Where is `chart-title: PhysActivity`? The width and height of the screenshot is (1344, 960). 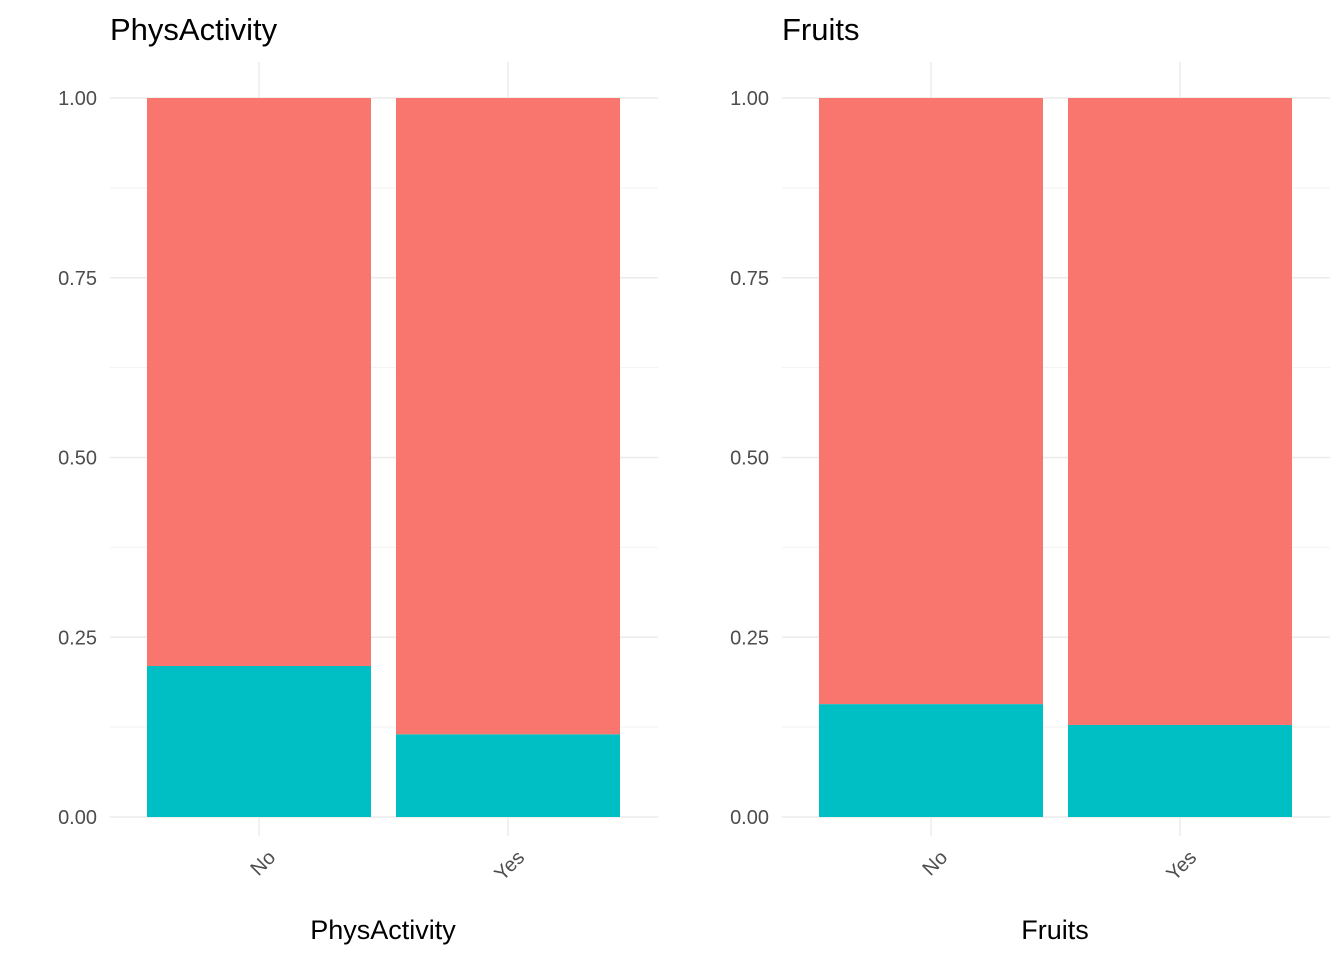 chart-title: PhysActivity is located at coordinates (194, 29).